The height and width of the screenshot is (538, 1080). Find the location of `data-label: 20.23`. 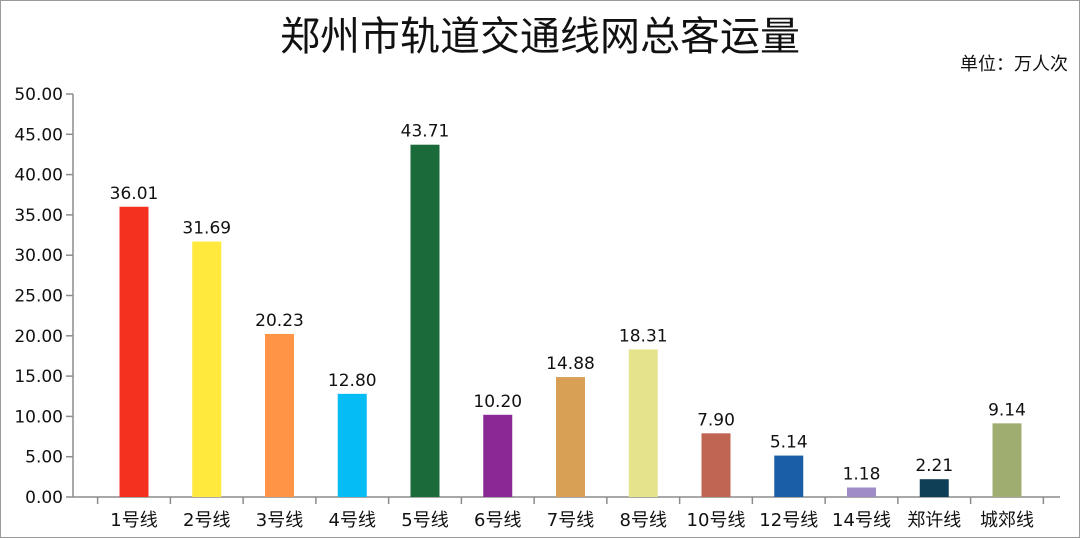

data-label: 20.23 is located at coordinates (279, 321).